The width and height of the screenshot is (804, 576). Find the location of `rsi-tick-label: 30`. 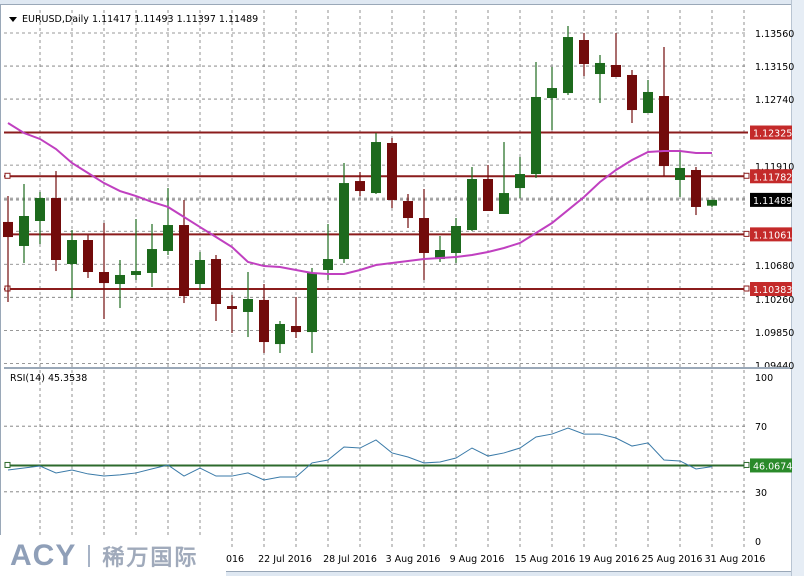

rsi-tick-label: 30 is located at coordinates (761, 493).